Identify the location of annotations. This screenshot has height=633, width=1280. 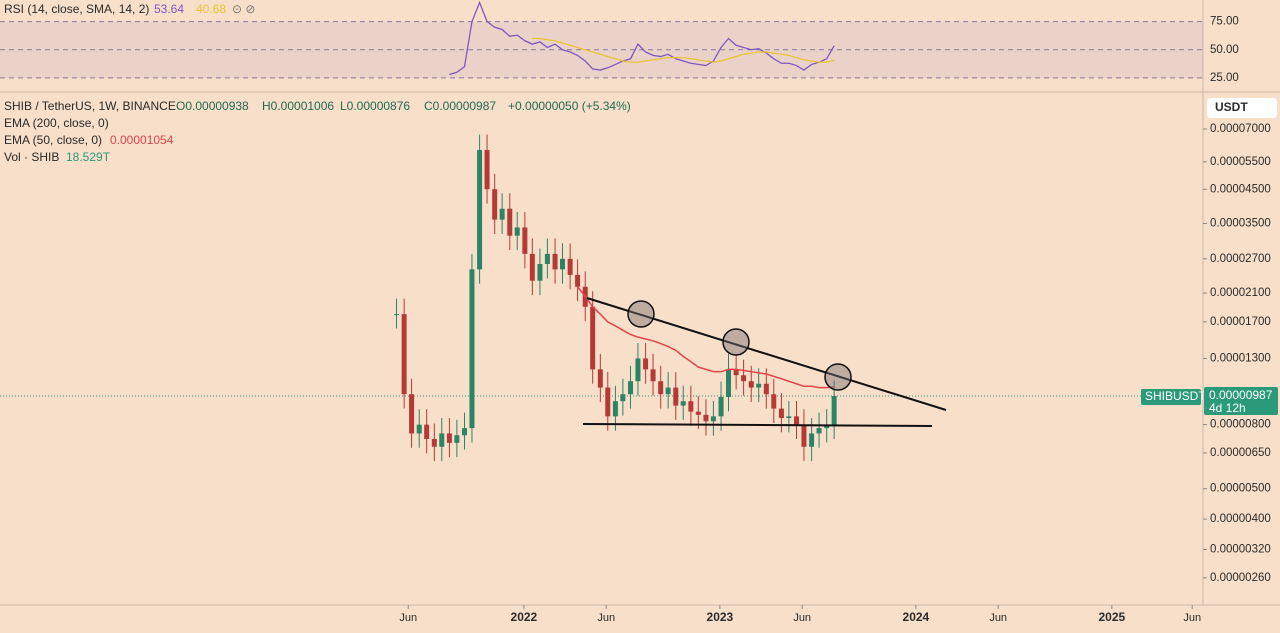
(764, 362).